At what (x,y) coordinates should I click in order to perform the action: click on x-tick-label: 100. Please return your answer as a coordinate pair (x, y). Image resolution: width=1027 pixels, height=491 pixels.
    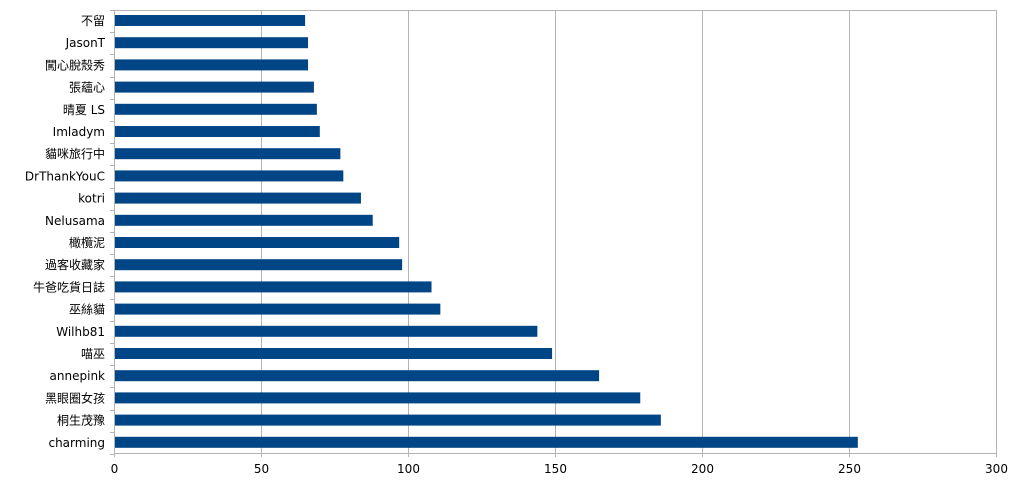
    Looking at the image, I should click on (408, 469).